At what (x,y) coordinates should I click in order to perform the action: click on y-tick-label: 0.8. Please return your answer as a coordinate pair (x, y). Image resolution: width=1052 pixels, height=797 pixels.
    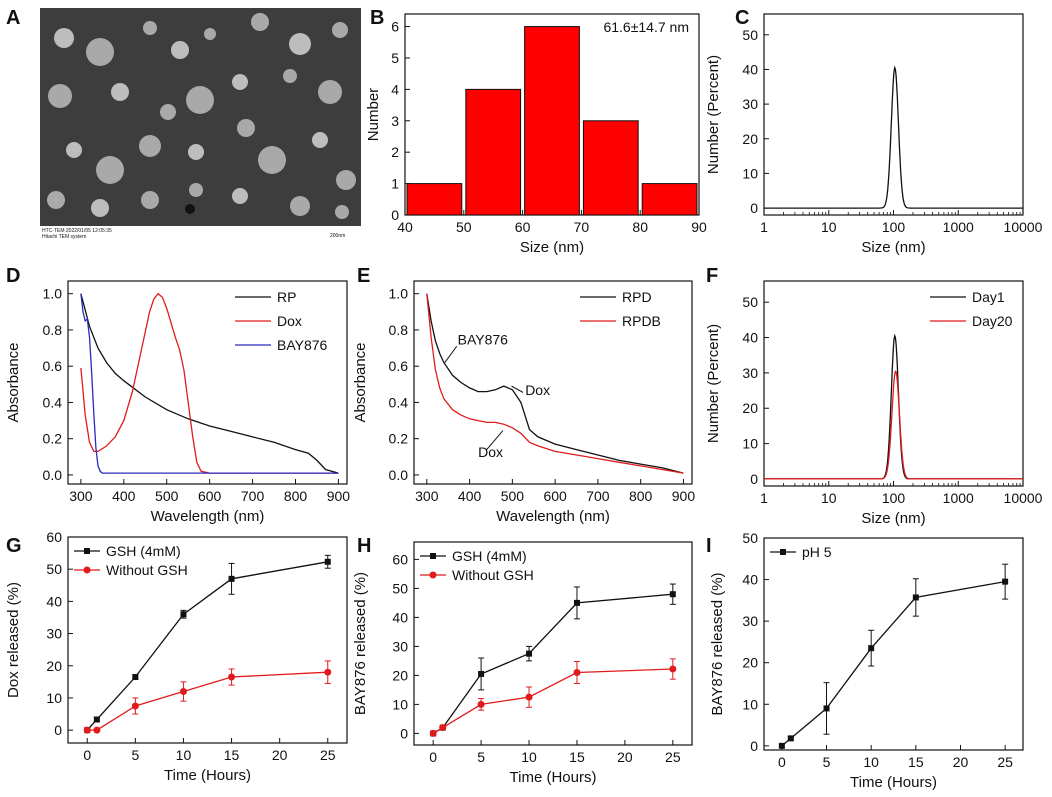
    Looking at the image, I should click on (53, 330).